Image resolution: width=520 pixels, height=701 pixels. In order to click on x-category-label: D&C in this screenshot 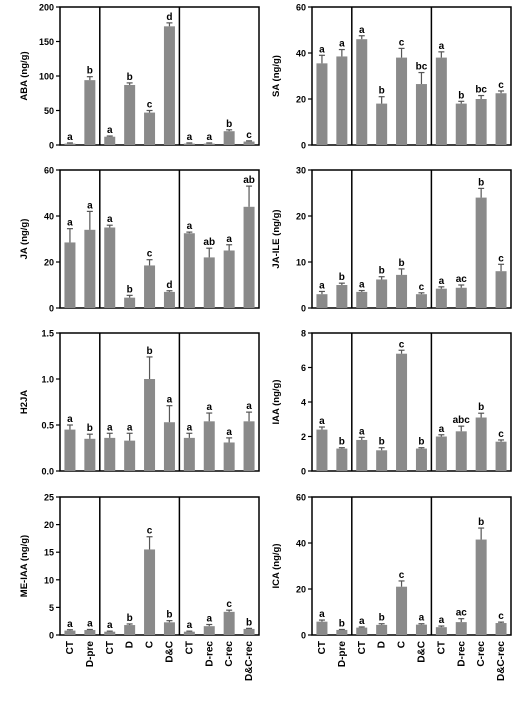, I will do `click(169, 652)`.